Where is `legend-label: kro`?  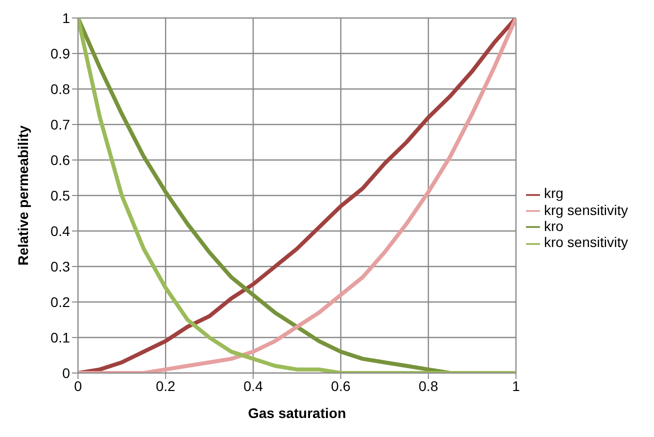
legend-label: kro is located at coordinates (554, 226).